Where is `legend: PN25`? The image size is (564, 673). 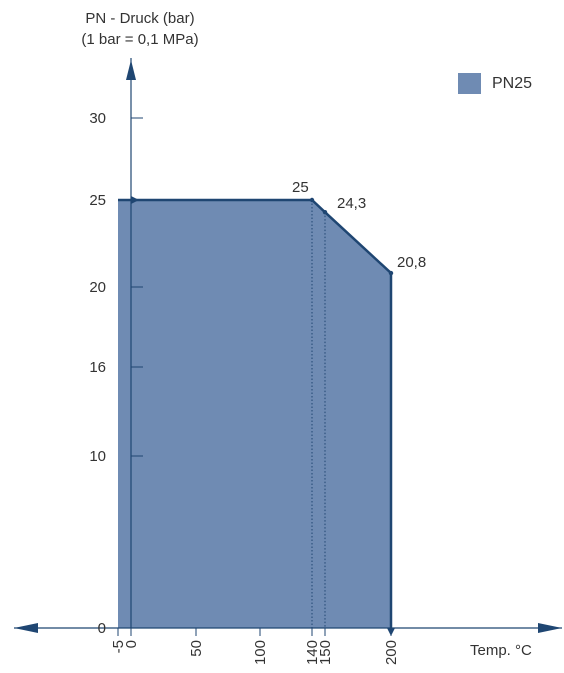 legend: PN25 is located at coordinates (495, 83).